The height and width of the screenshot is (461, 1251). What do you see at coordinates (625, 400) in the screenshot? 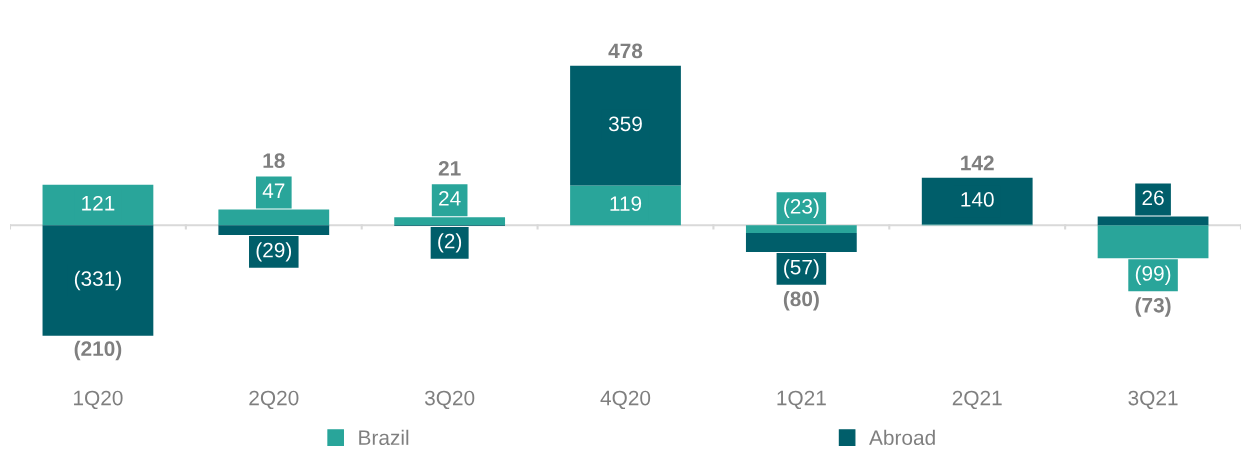
I see `x-tick-label: 4Q20` at bounding box center [625, 400].